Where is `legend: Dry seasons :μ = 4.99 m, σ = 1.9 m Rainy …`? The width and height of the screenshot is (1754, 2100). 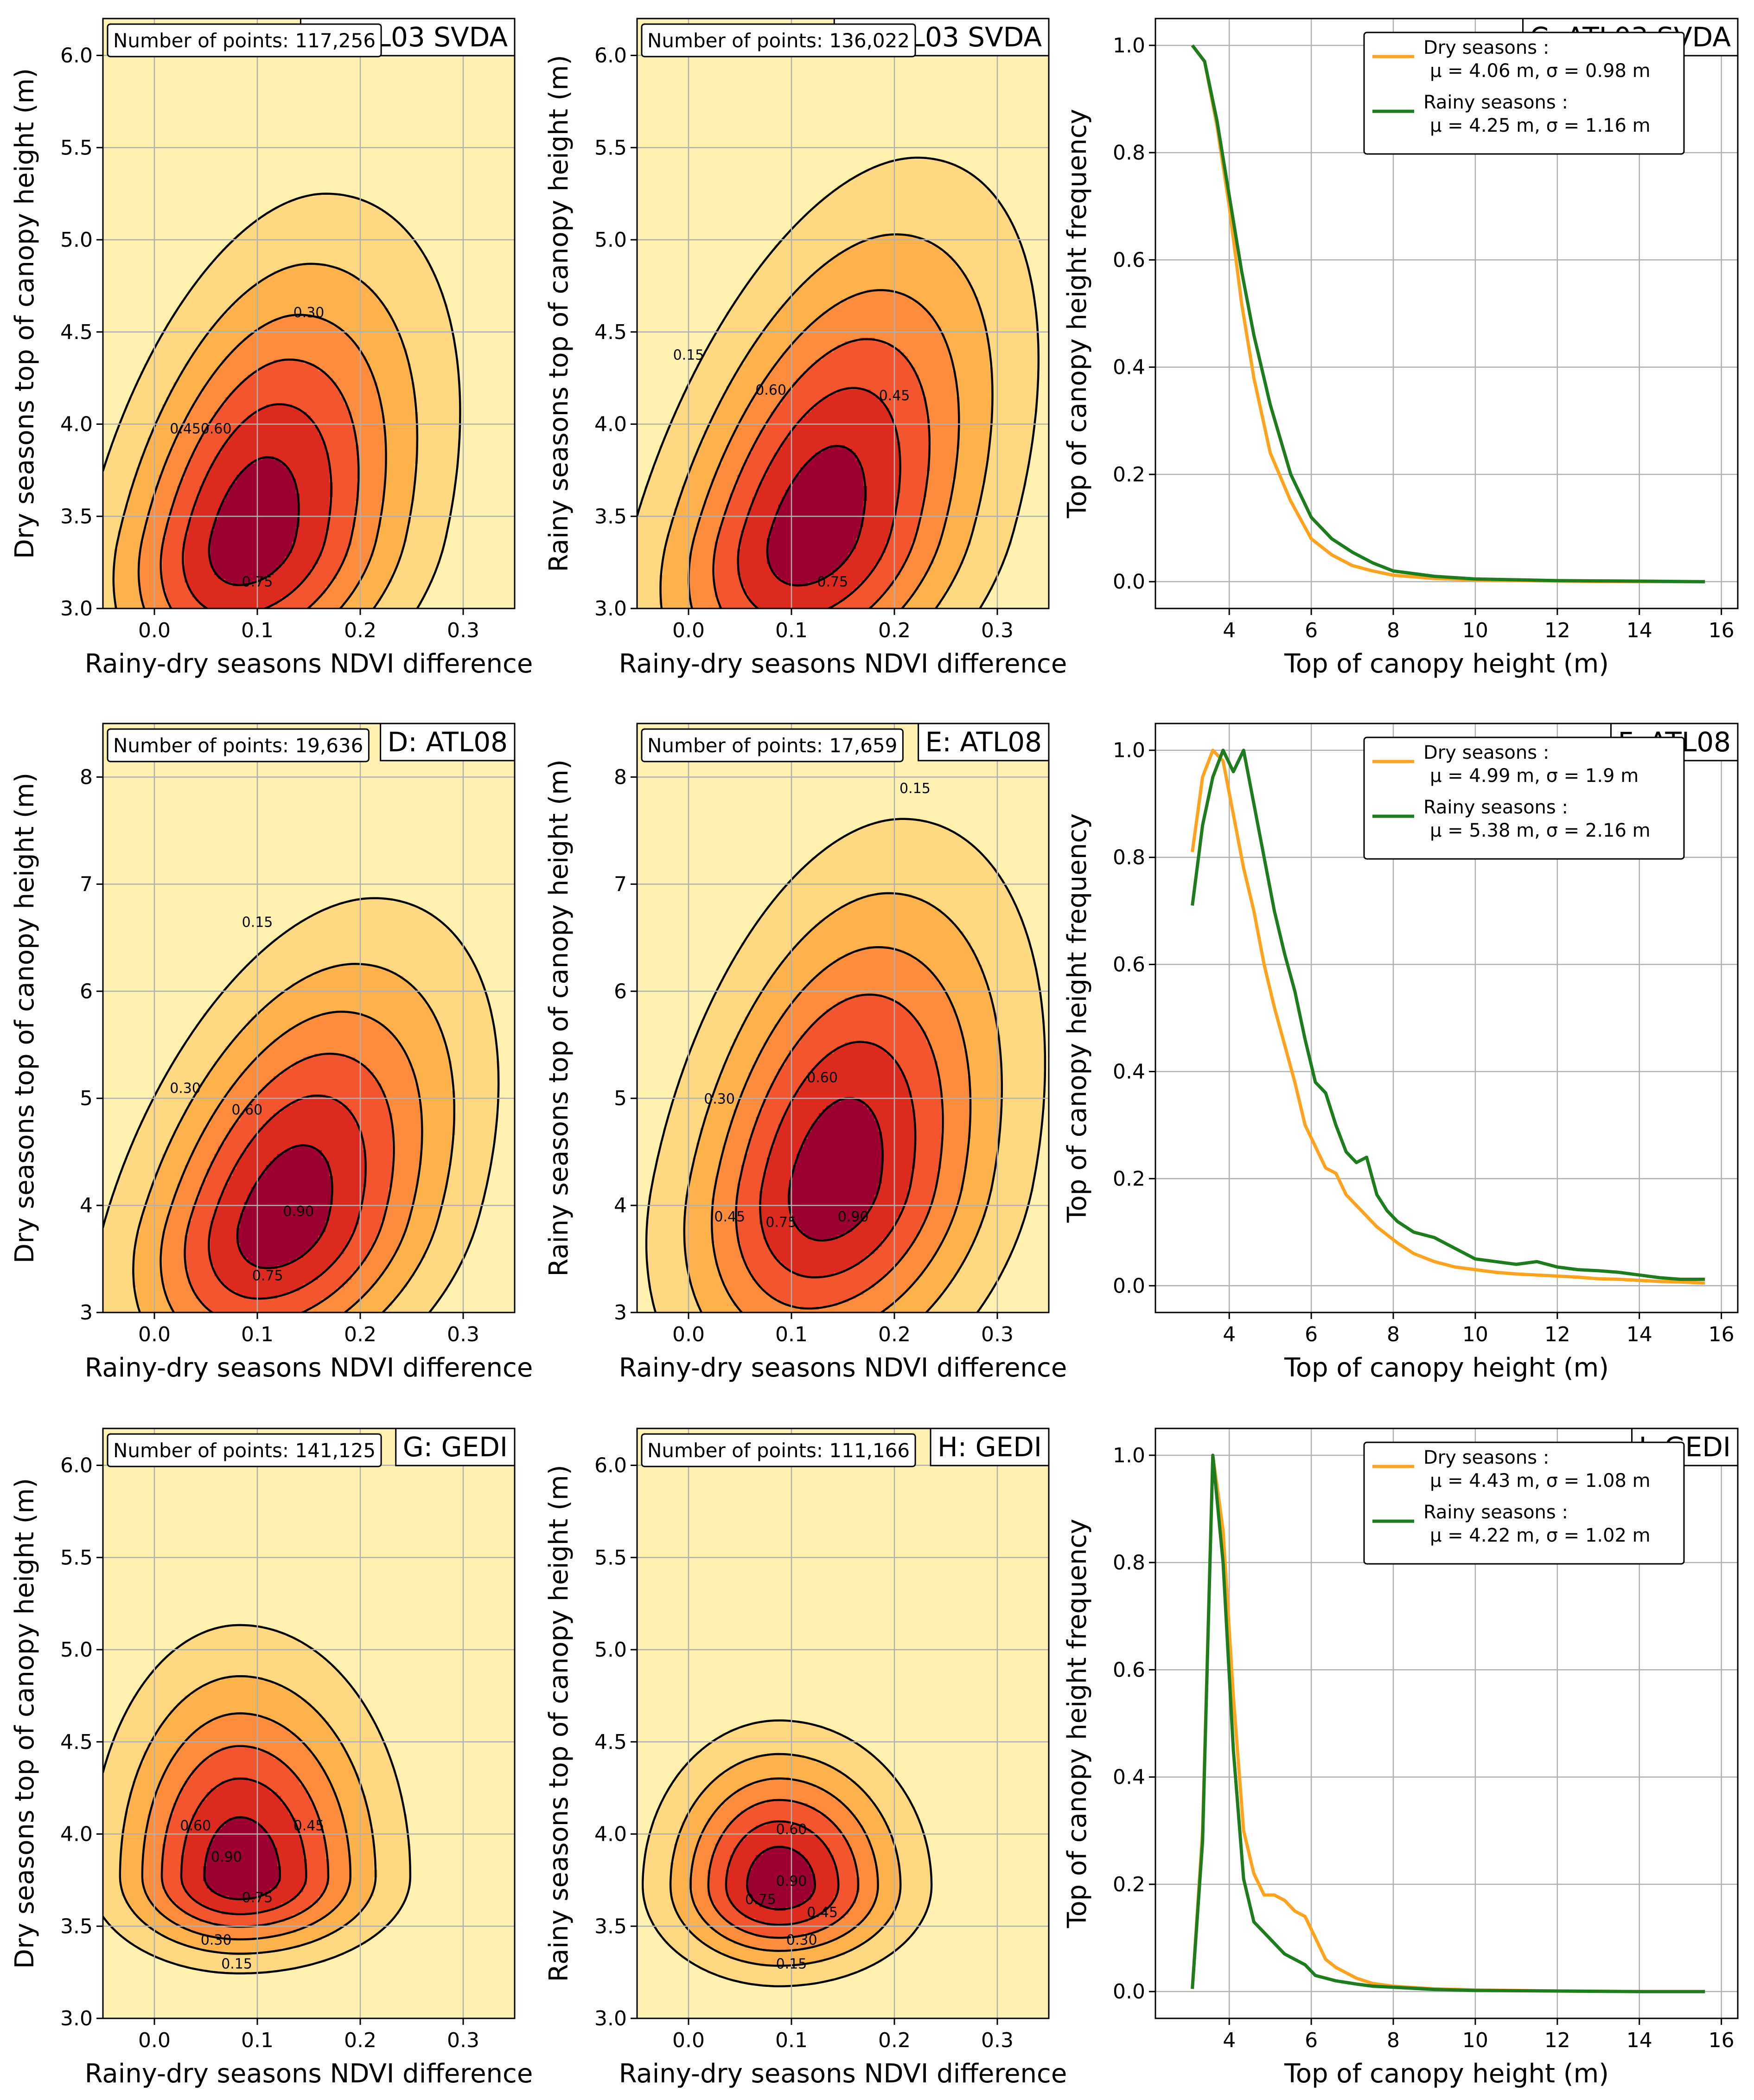
legend: Dry seasons :μ = 4.99 m, σ = 1.9 m Rainy … is located at coordinates (1524, 798).